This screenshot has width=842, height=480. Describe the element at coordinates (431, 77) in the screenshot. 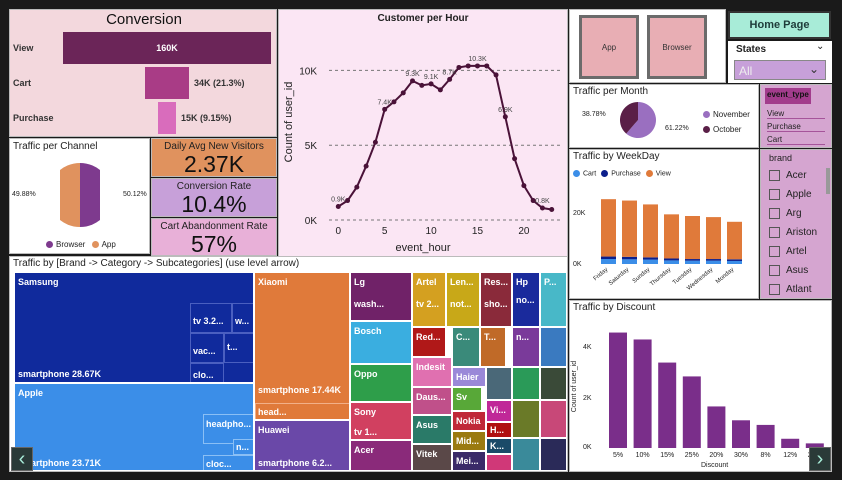

I see `hourly-data-label: 9.1K` at that location.